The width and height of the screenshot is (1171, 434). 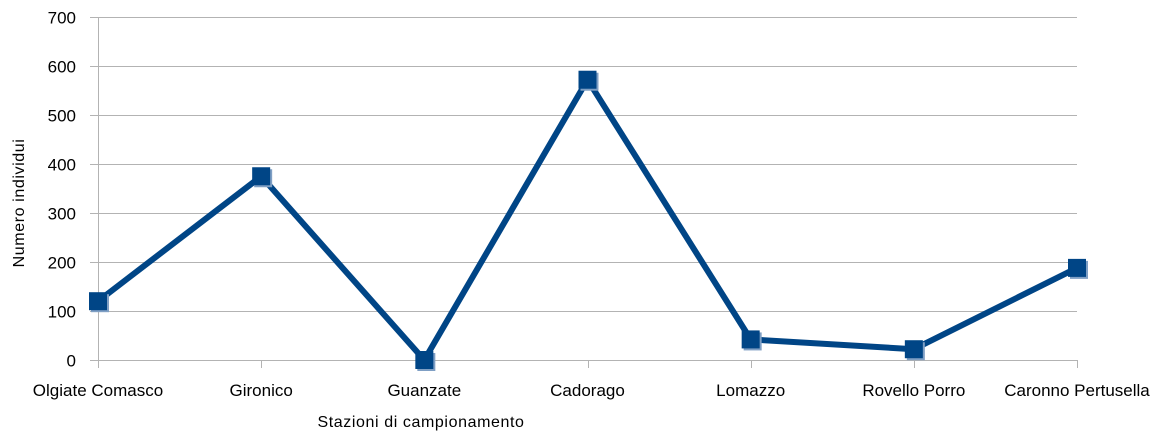 I want to click on x-category-label: Gironico, so click(x=261, y=390).